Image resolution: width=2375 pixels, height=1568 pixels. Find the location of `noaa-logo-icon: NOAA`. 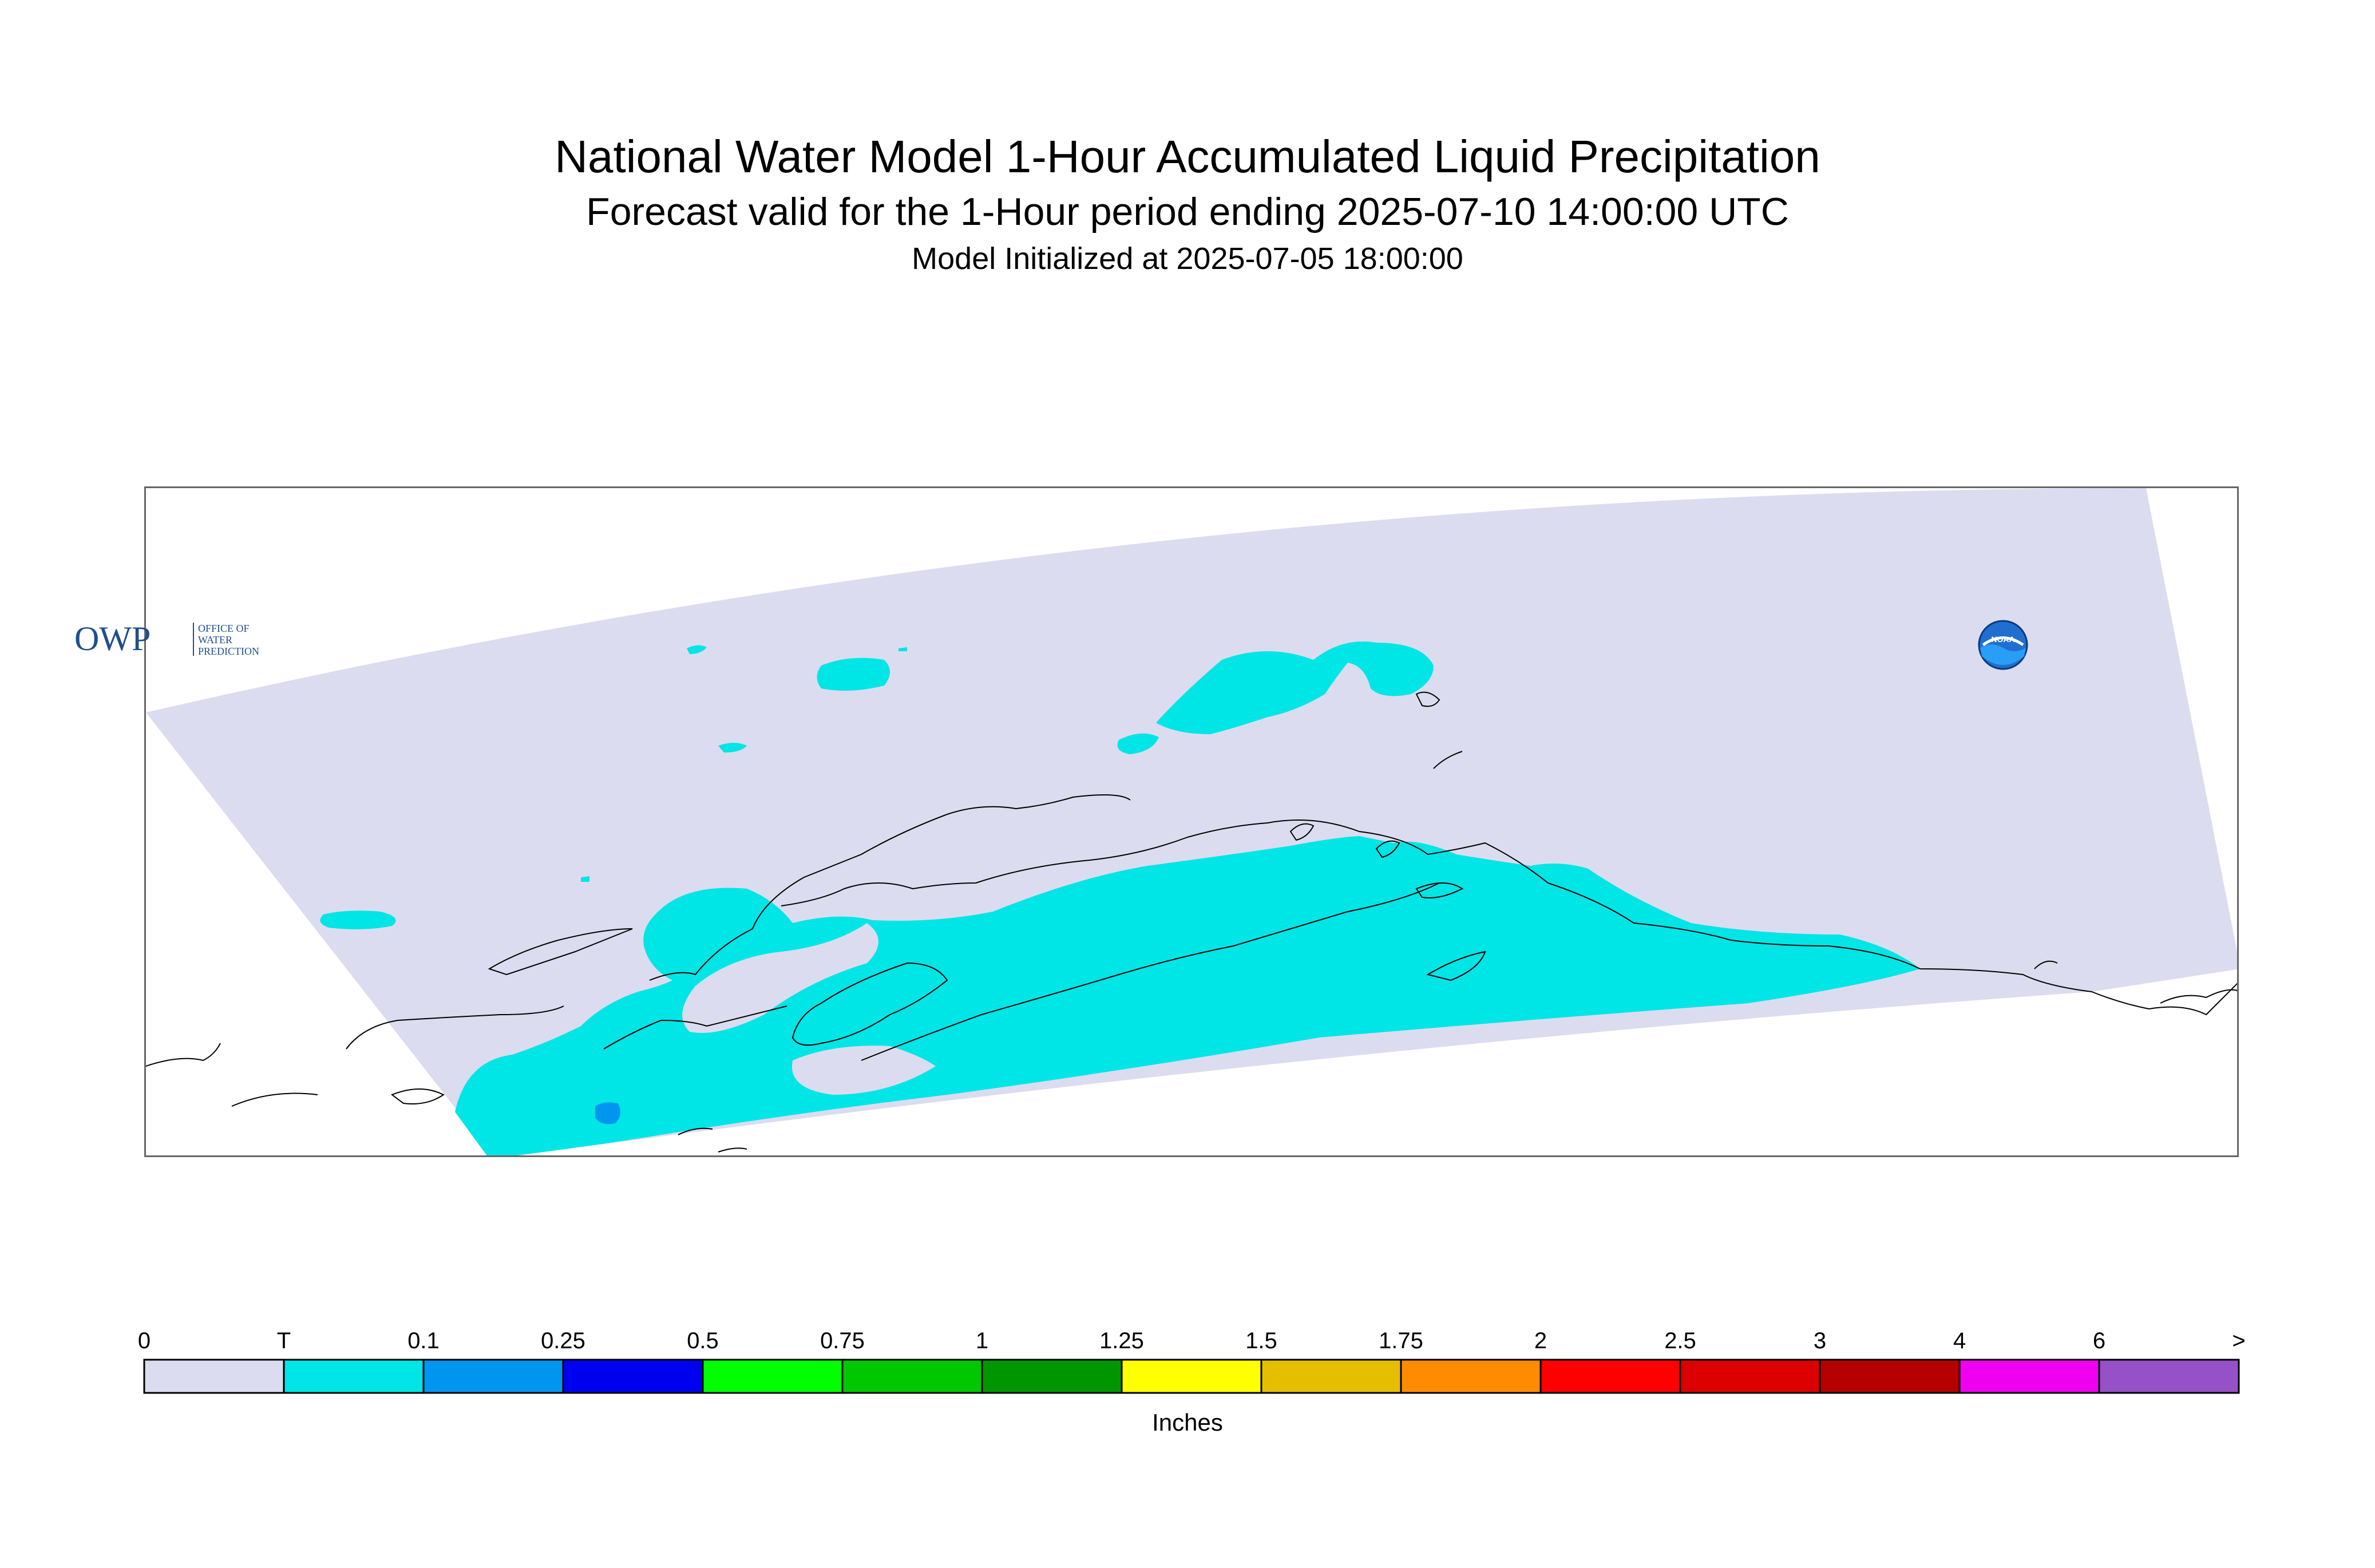

noaa-logo-icon: NOAA is located at coordinates (2003, 645).